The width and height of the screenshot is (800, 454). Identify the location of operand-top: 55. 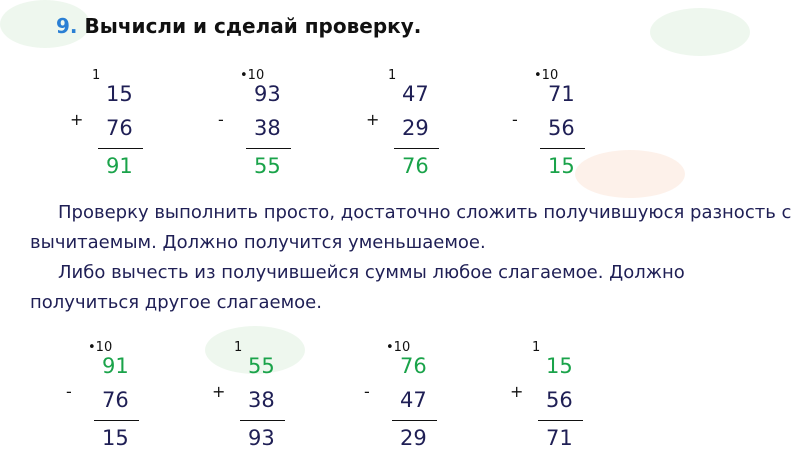
(261, 366).